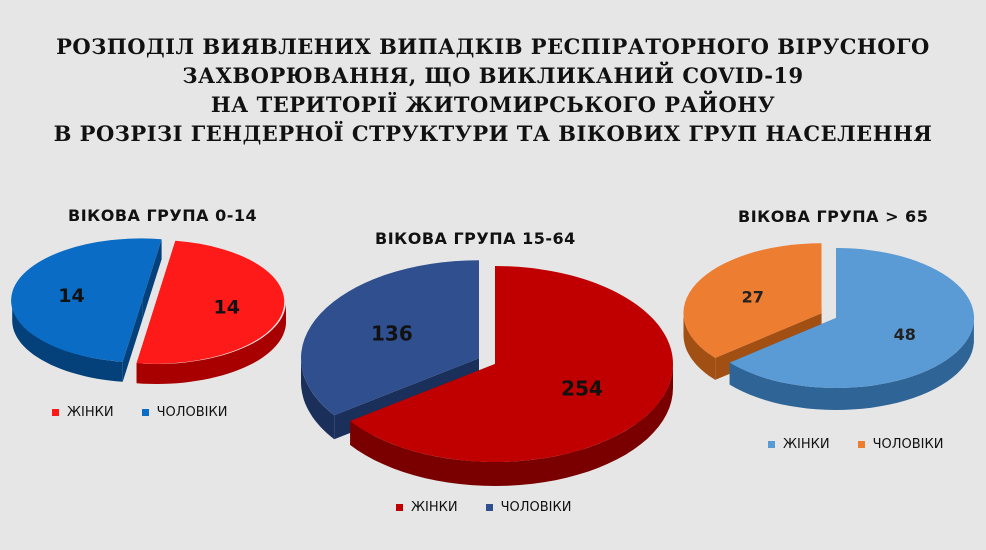 The image size is (986, 550). I want to click on data-label-women: 254, so click(582, 389).